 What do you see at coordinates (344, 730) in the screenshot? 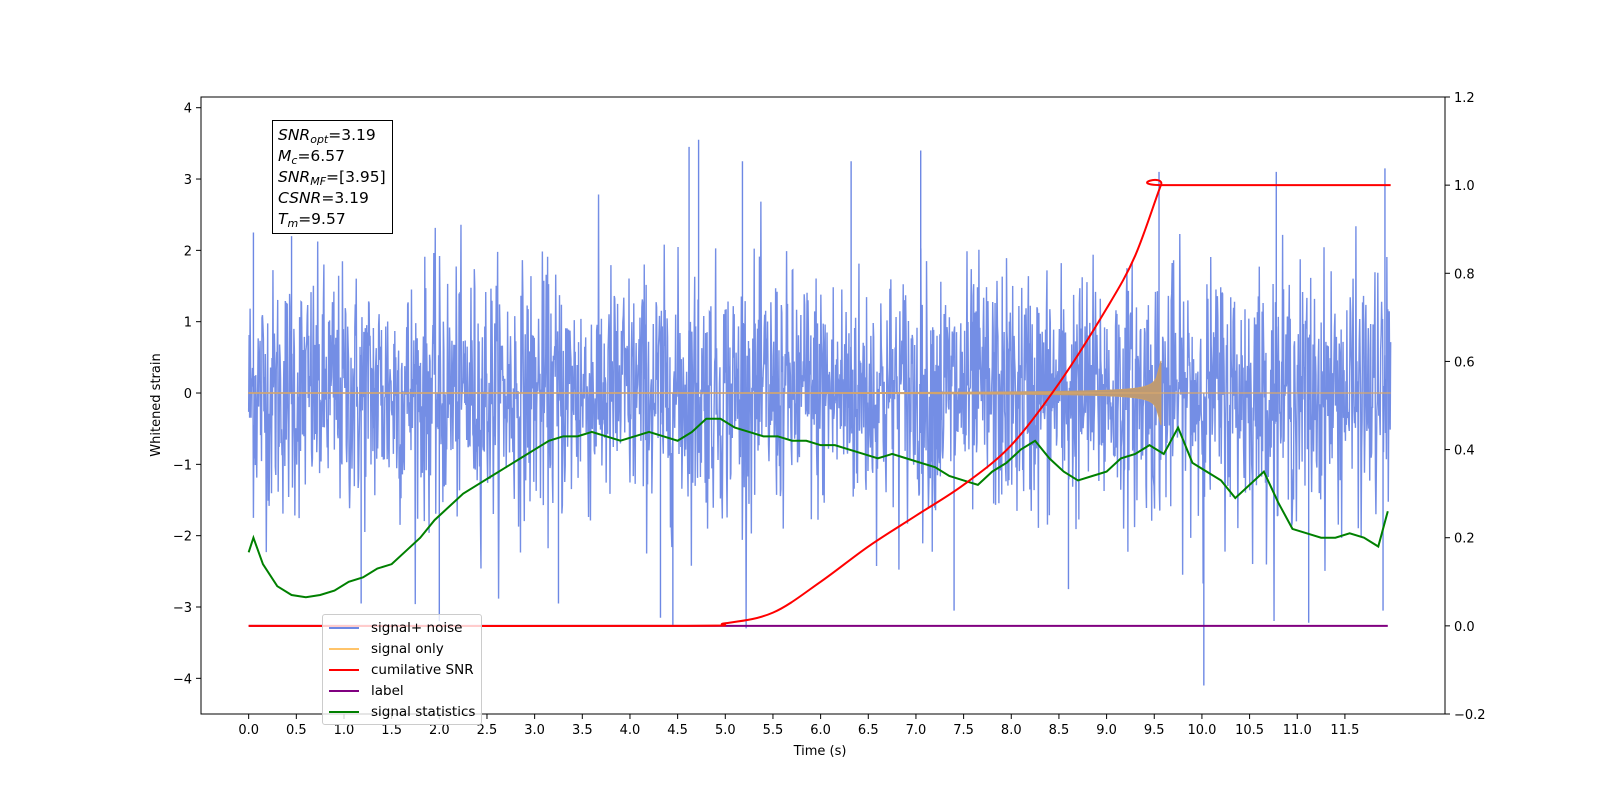
I see `x-tick-label: 1.0` at bounding box center [344, 730].